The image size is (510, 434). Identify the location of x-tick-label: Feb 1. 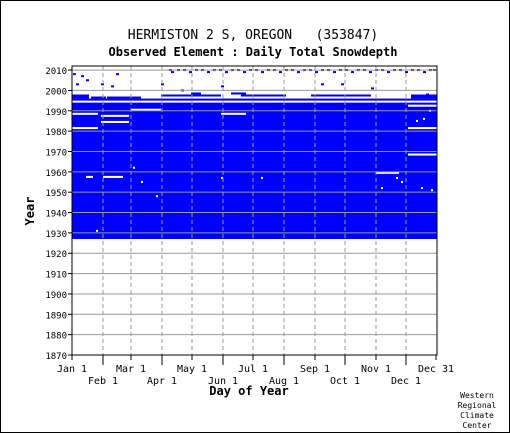
(103, 381).